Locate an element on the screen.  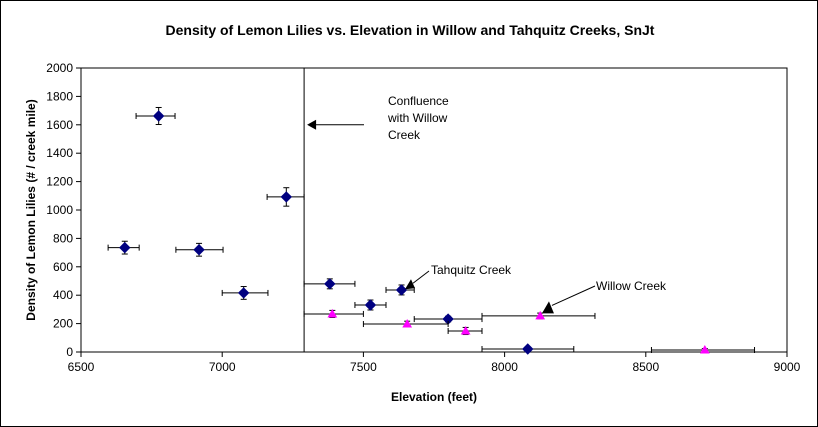
x-axis-label: Elevation (feet) is located at coordinates (434, 397).